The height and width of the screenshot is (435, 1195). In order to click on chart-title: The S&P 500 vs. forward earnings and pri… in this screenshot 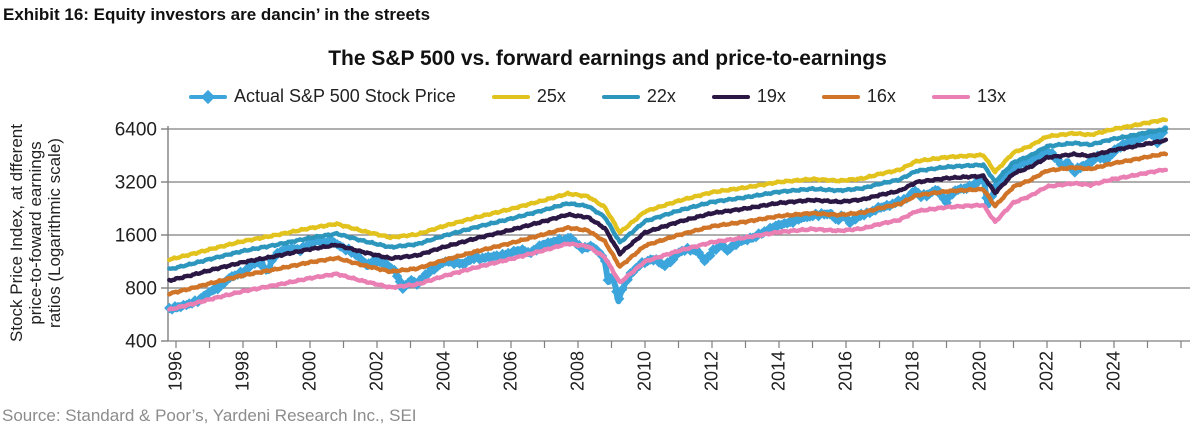, I will do `click(607, 58)`.